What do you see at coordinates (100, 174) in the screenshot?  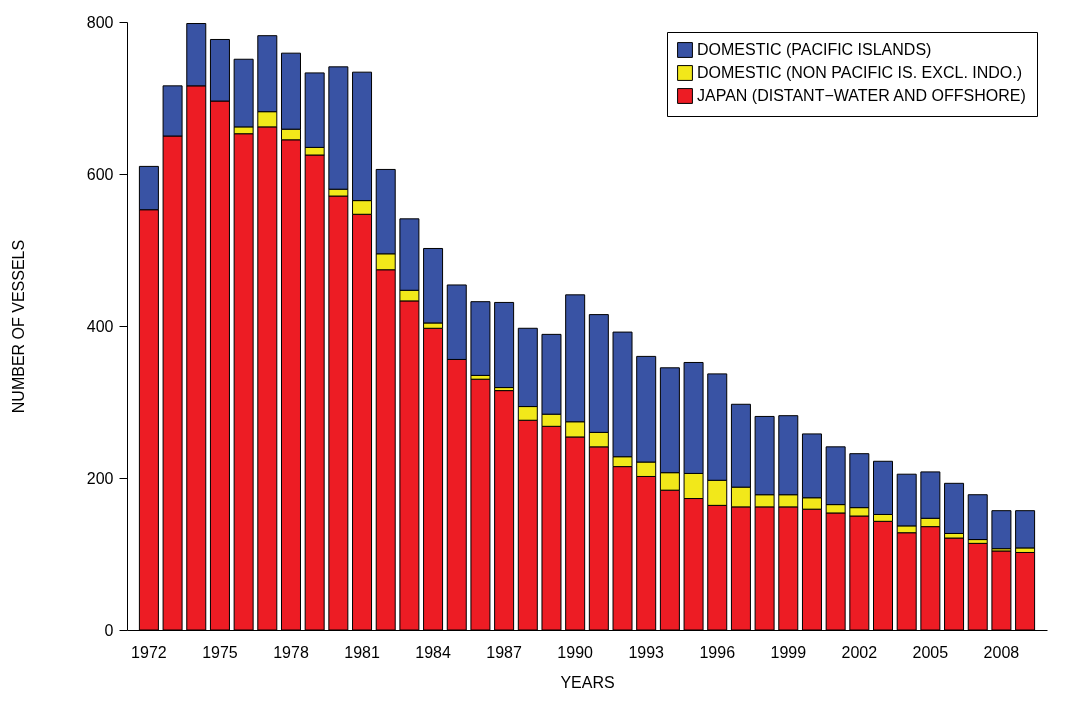 I see `y-tick-label: 600` at bounding box center [100, 174].